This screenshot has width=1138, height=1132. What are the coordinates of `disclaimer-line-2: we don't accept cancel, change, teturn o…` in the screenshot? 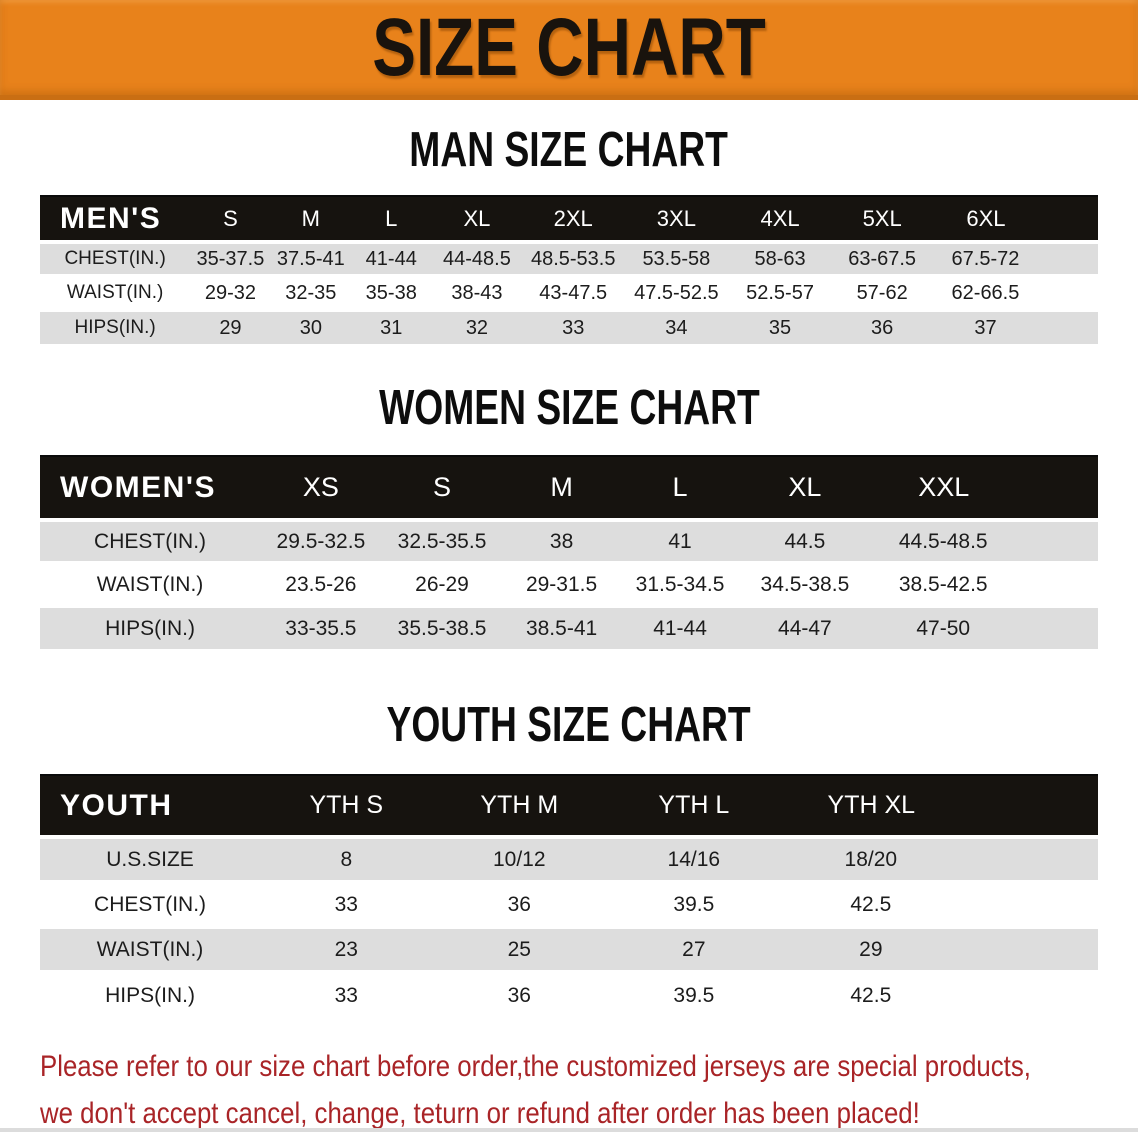 It's located at (480, 1113).